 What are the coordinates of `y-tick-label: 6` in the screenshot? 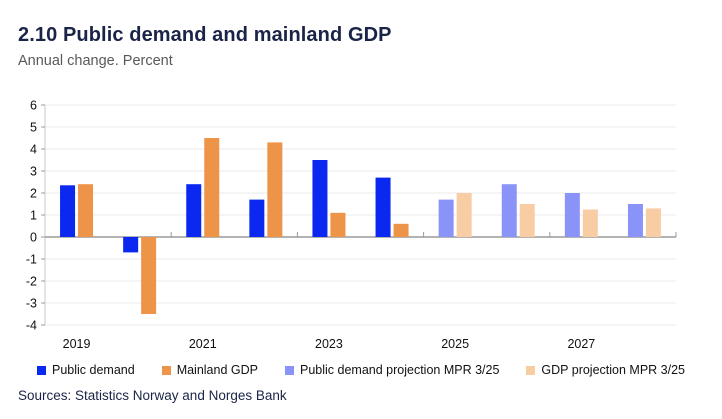 It's located at (33, 106).